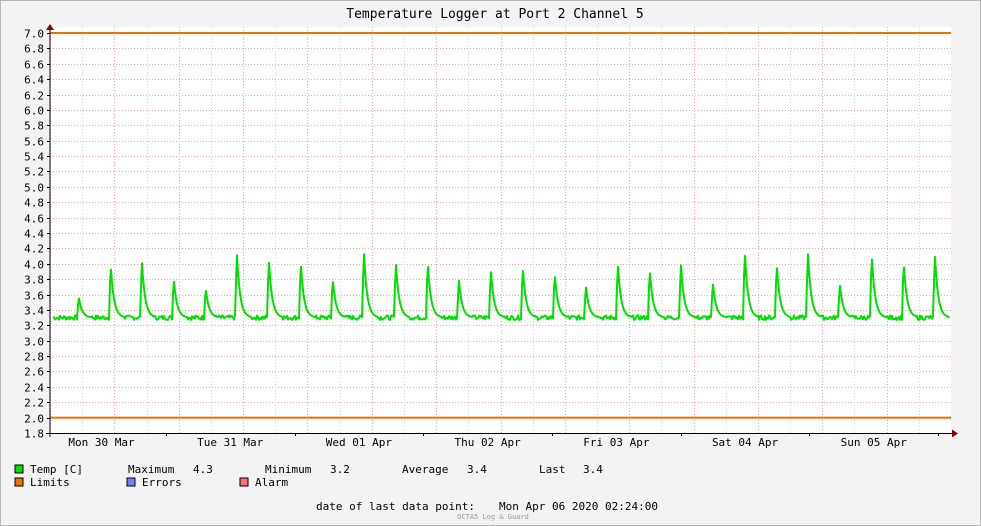 Image resolution: width=981 pixels, height=526 pixels. Describe the element at coordinates (477, 469) in the screenshot. I see `legend-average-value: 3.4` at that location.